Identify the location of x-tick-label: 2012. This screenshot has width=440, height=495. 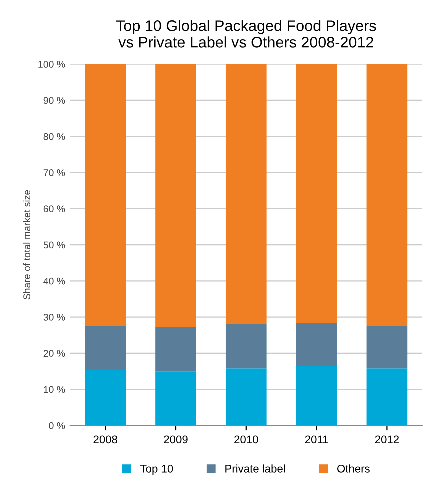
(387, 440).